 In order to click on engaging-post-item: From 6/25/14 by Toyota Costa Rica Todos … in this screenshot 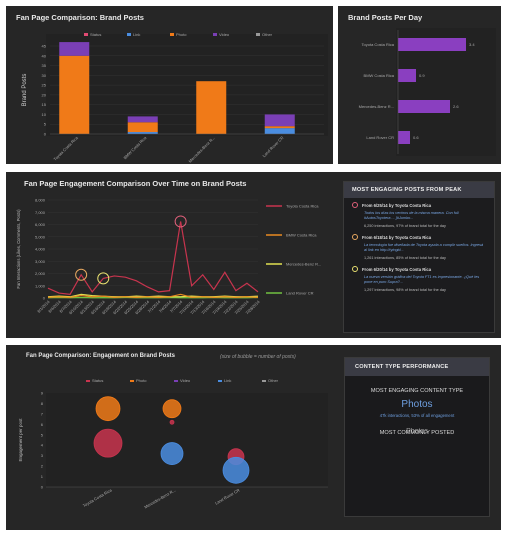, I will do `click(419, 214)`.